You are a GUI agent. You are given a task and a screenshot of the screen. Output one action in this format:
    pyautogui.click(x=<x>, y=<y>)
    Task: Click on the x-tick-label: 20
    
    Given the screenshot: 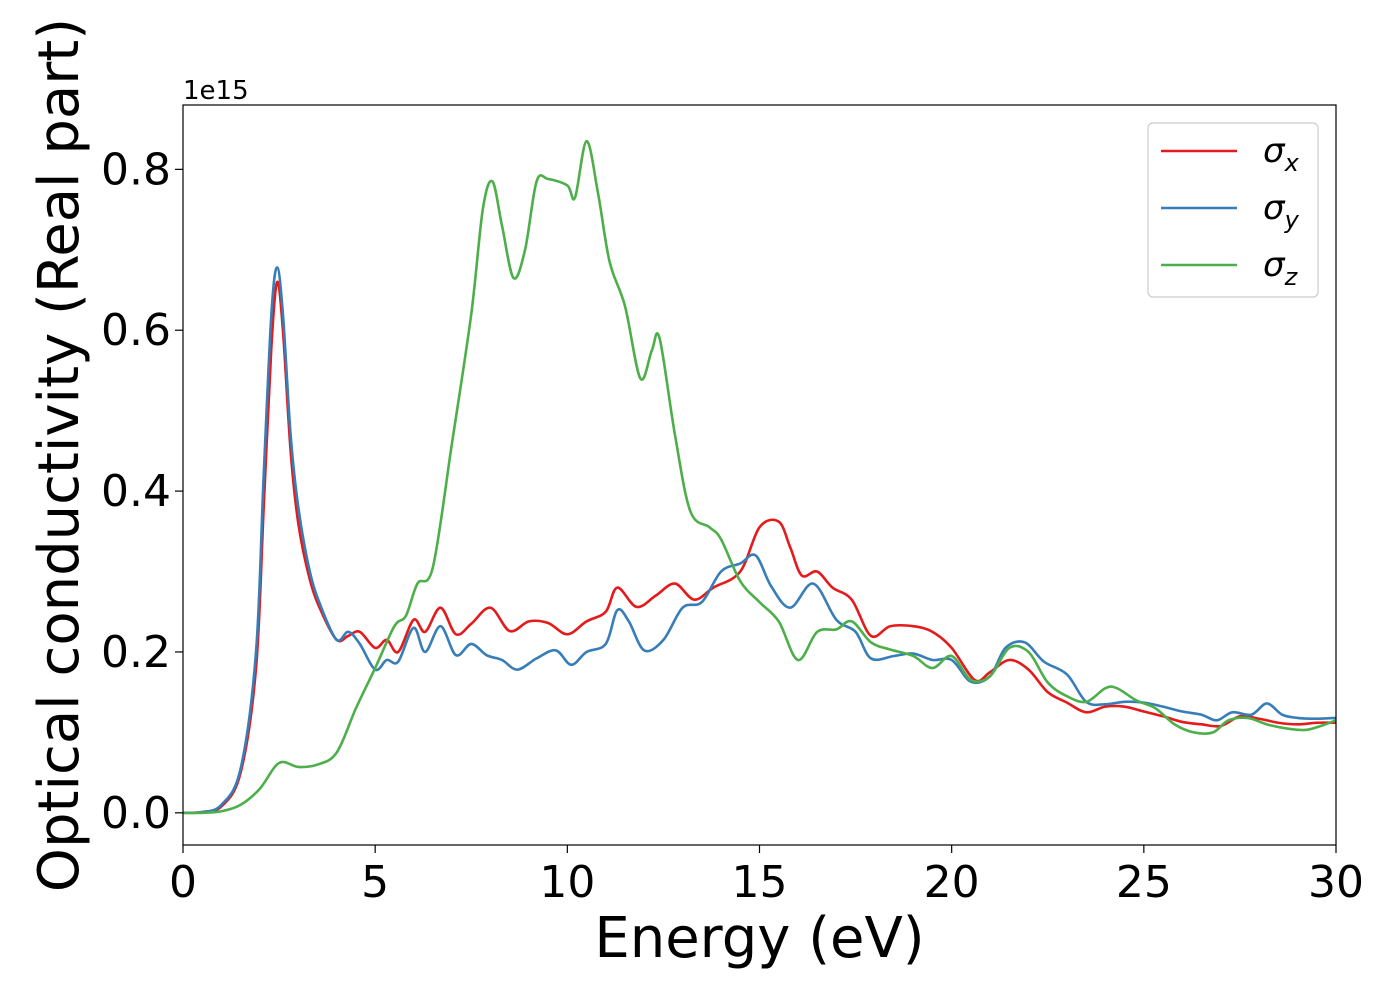 What is the action you would take?
    pyautogui.click(x=952, y=882)
    